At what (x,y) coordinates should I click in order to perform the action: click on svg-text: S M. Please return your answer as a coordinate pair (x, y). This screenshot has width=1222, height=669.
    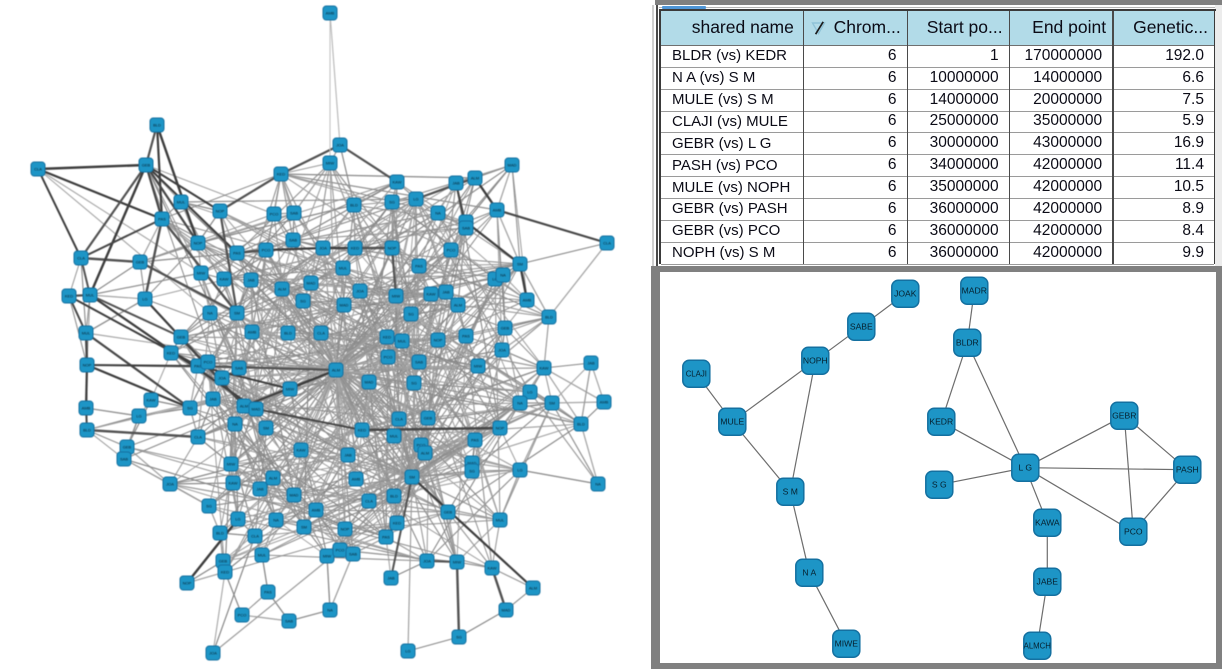
    Looking at the image, I should click on (790, 492).